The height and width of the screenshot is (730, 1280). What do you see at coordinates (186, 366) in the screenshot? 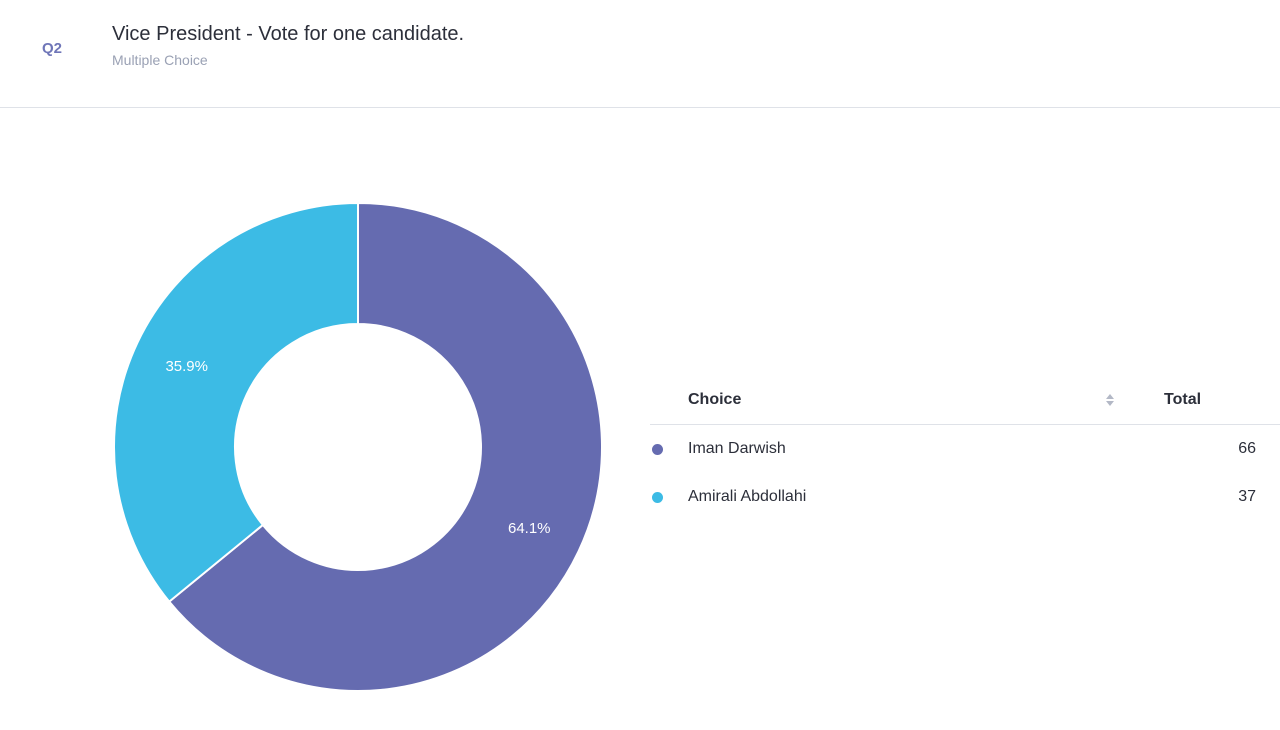
I see `slice-percent-label: 35.9%` at bounding box center [186, 366].